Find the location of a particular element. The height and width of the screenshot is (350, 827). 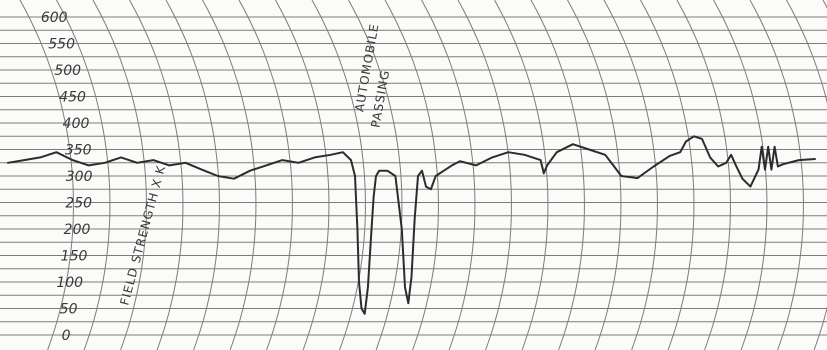

y-tick-label: 150 is located at coordinates (74, 257).